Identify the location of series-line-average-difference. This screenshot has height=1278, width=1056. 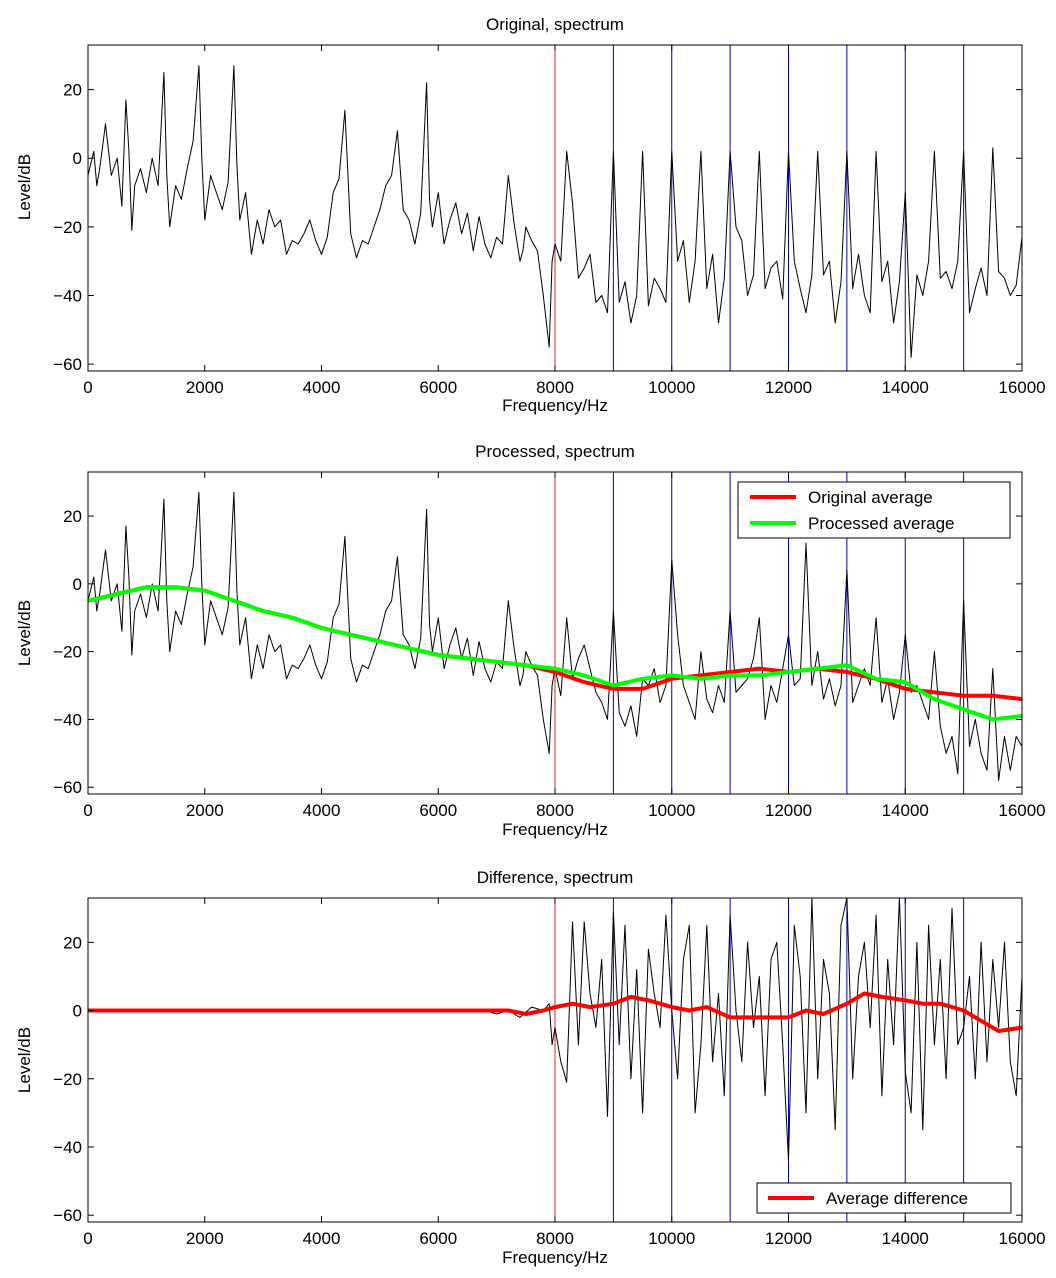
(555, 1012).